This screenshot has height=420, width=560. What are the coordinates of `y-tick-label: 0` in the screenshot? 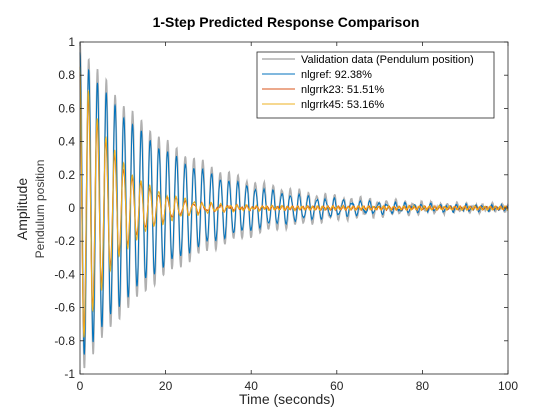 It's located at (71, 208).